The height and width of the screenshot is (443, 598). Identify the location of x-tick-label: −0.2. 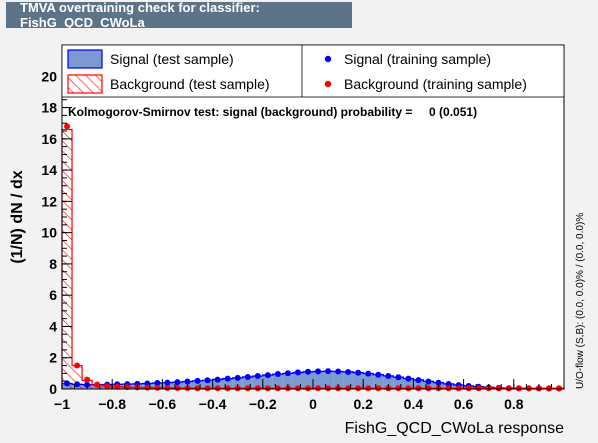
(263, 404).